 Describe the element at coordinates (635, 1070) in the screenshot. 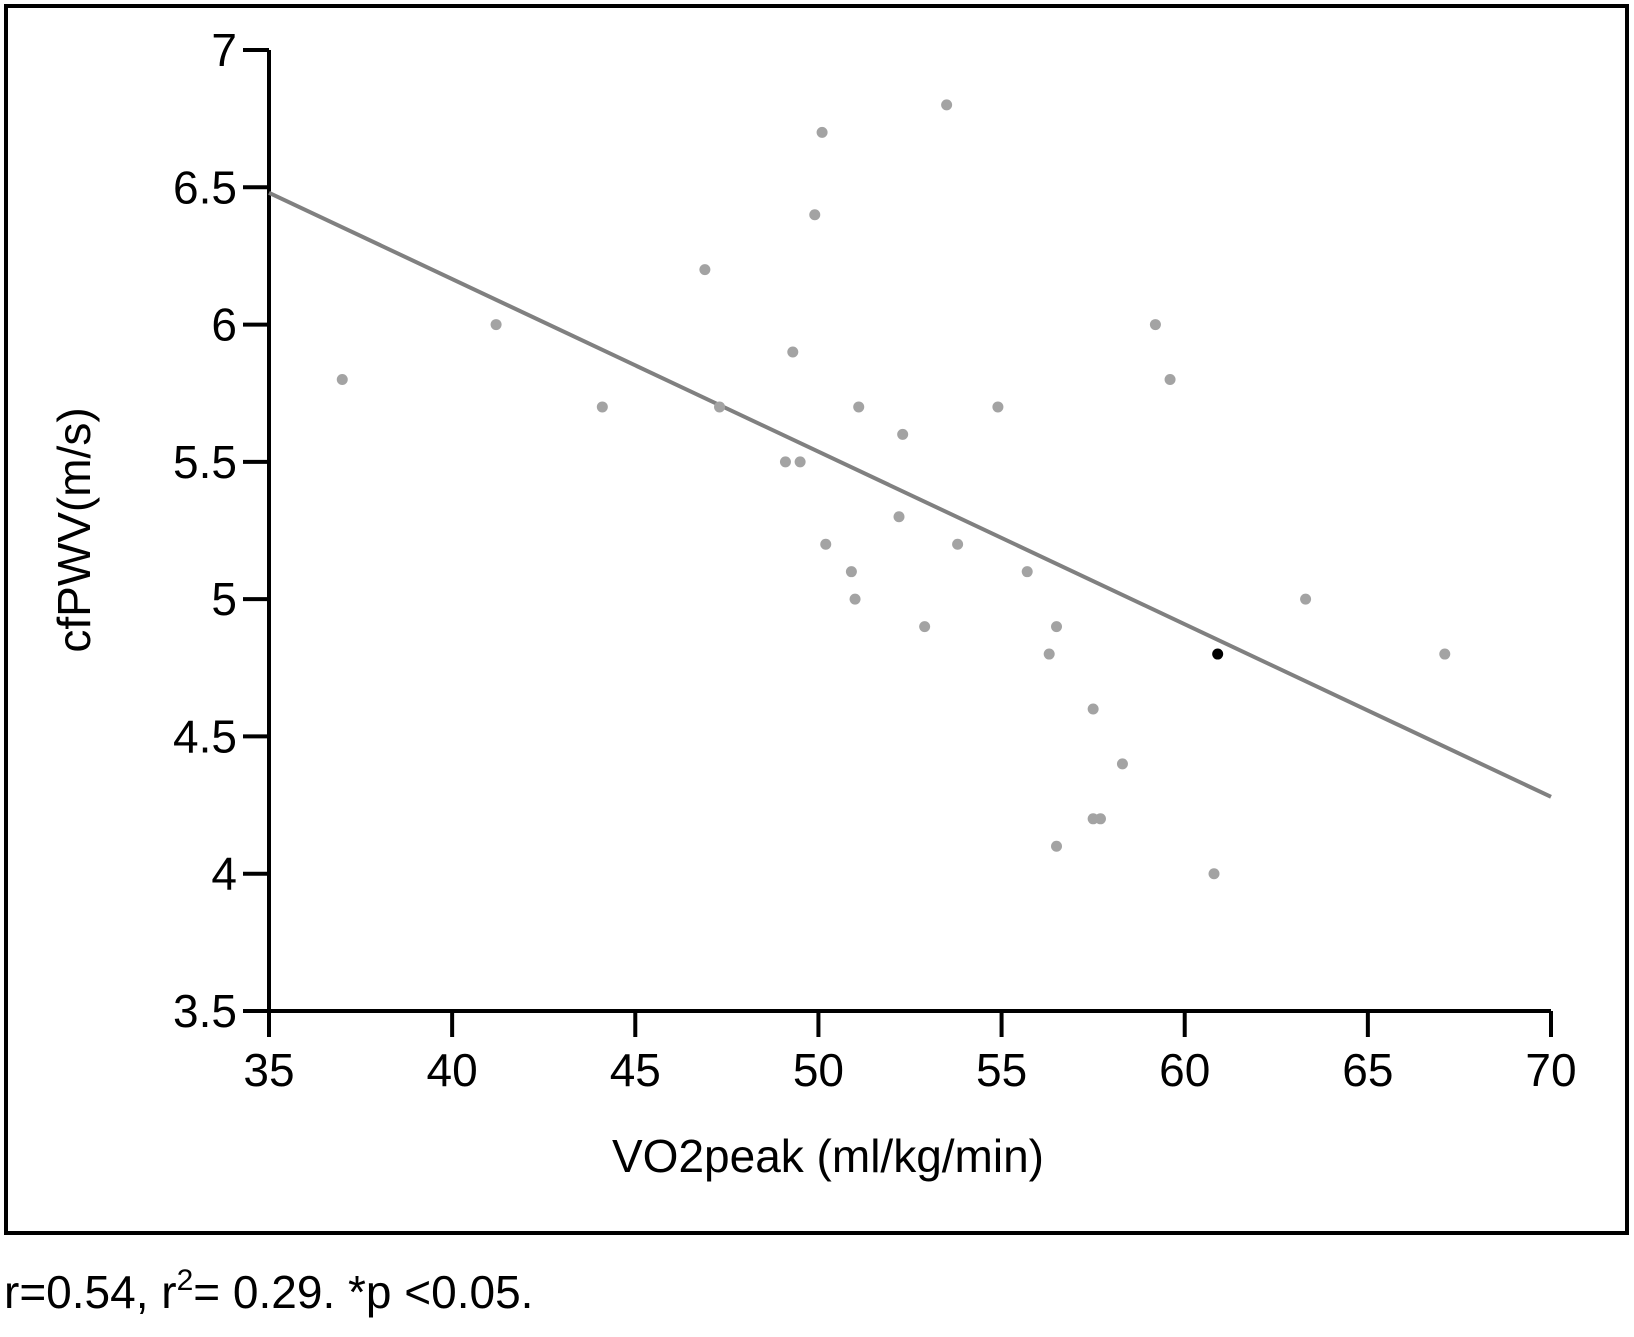

I see `x-tick-label: 45` at that location.